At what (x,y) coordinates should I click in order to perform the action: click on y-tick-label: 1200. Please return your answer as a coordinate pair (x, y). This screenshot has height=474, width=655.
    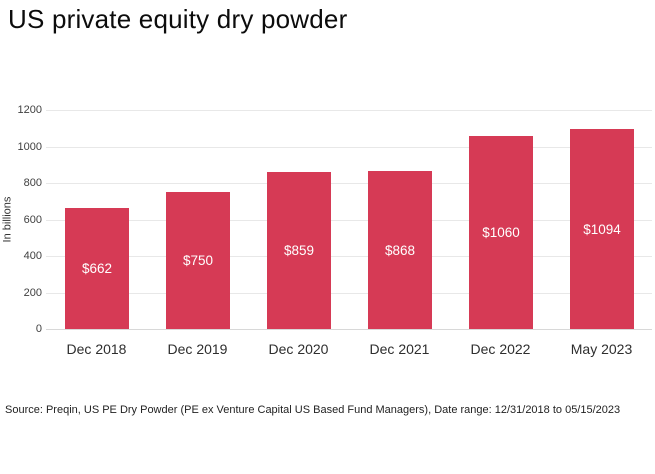
    Looking at the image, I should click on (29, 110).